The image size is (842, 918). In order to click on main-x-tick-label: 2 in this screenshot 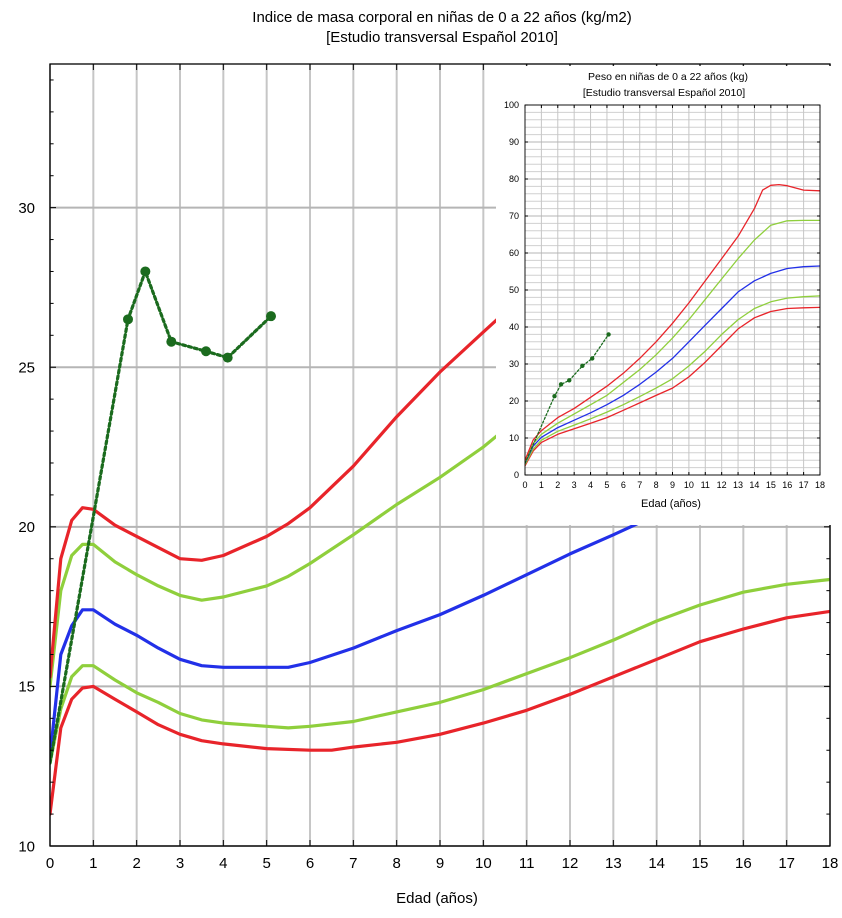, I will do `click(136, 863)`.